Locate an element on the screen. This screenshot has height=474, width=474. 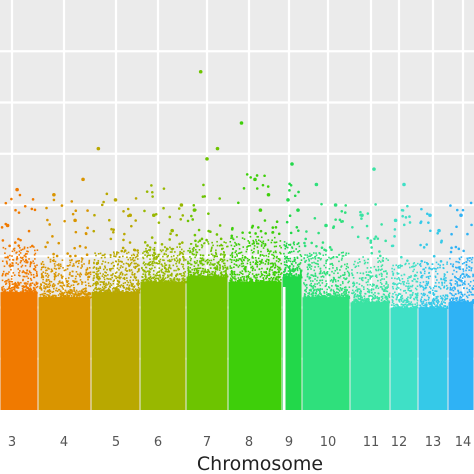
x-tick-label: 14 is located at coordinates (463, 442).